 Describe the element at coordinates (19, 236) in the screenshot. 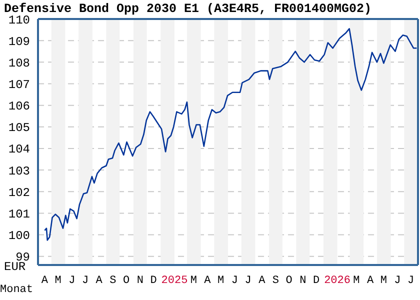

I see `y-tick-label: 100` at that location.